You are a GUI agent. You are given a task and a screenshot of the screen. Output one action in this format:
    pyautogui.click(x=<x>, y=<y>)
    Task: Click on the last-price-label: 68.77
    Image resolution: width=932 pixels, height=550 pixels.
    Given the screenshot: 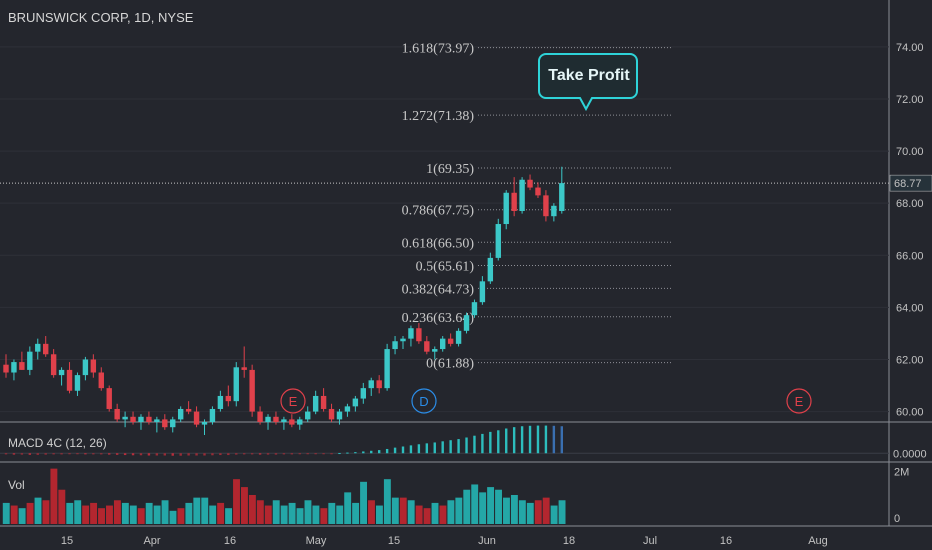 What is the action you would take?
    pyautogui.click(x=908, y=184)
    